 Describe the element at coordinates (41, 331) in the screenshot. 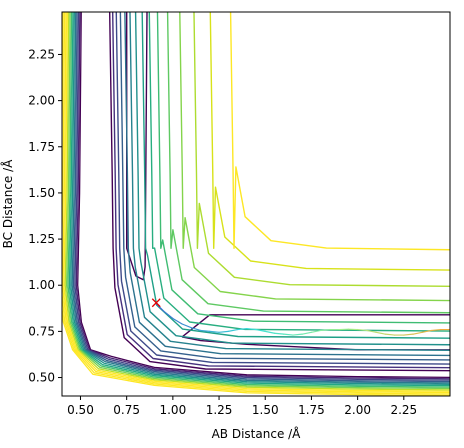

I see `y-tick-label: 0.75` at that location.